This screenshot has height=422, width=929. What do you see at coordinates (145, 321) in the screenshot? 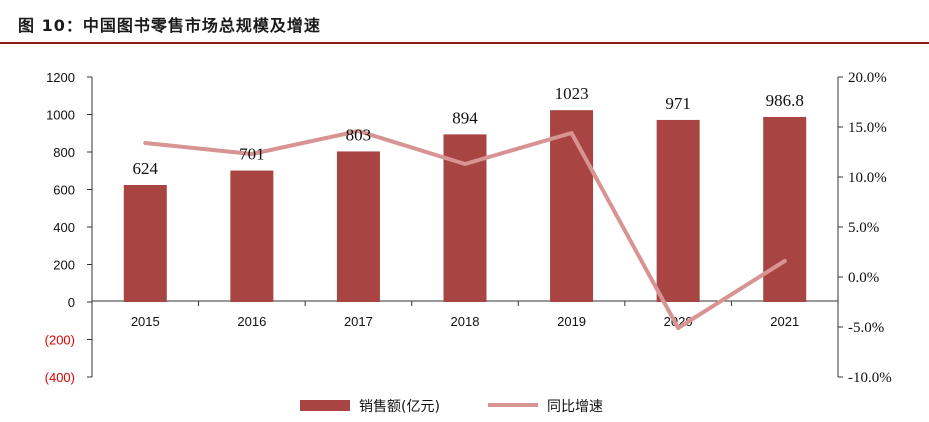
I see `x-tick-label: 2015` at bounding box center [145, 321].